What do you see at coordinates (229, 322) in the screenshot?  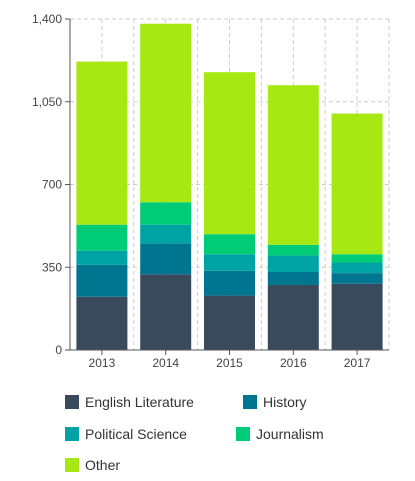 I see `bar-segment-english-literature-2015` at bounding box center [229, 322].